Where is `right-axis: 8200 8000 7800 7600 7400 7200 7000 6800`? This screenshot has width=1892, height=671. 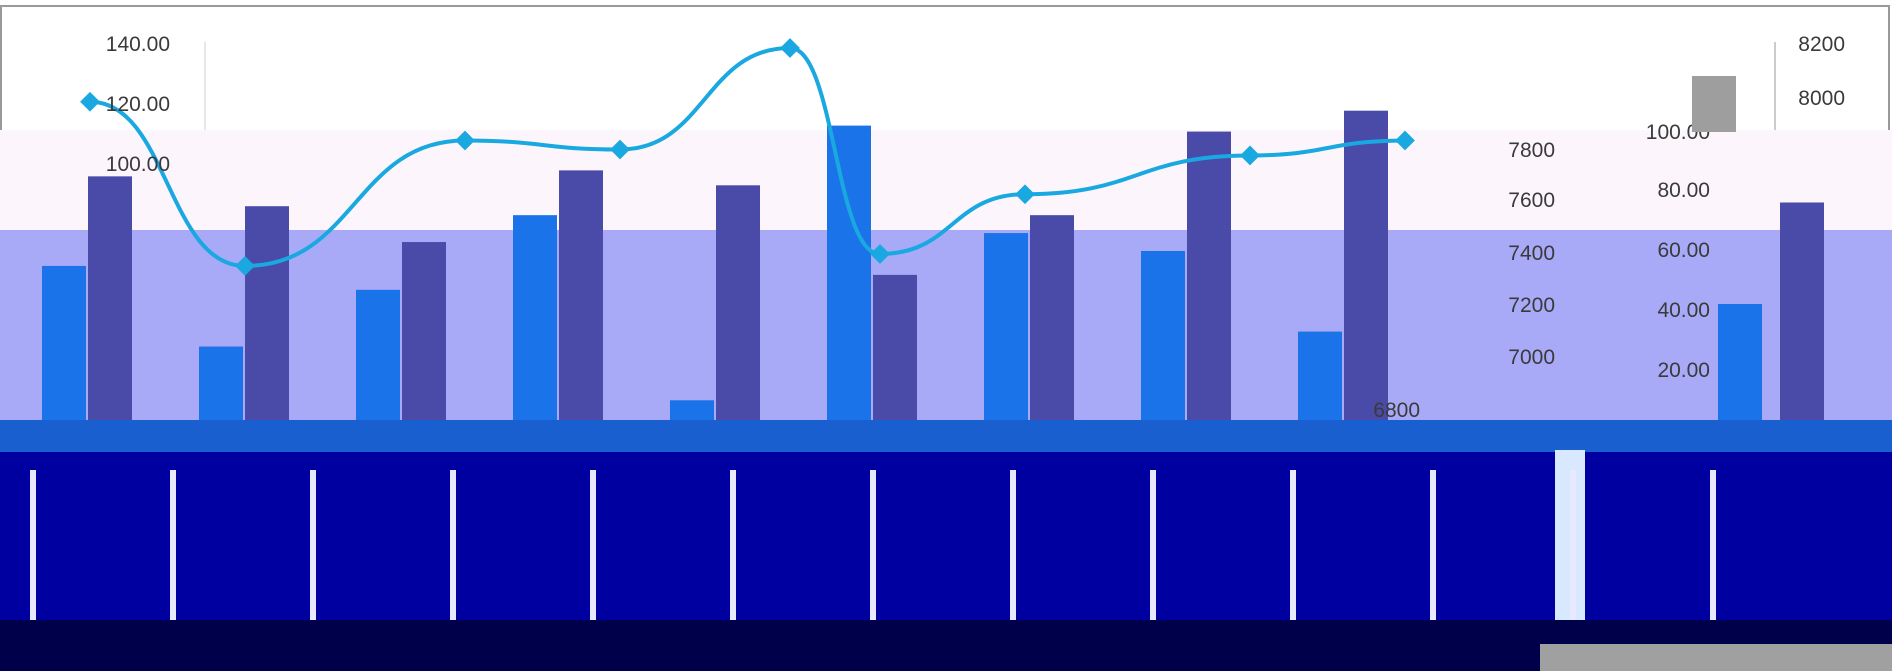
right-axis: 8200 8000 7800 7600 7400 7200 7000 6800 is located at coordinates (1609, 227).